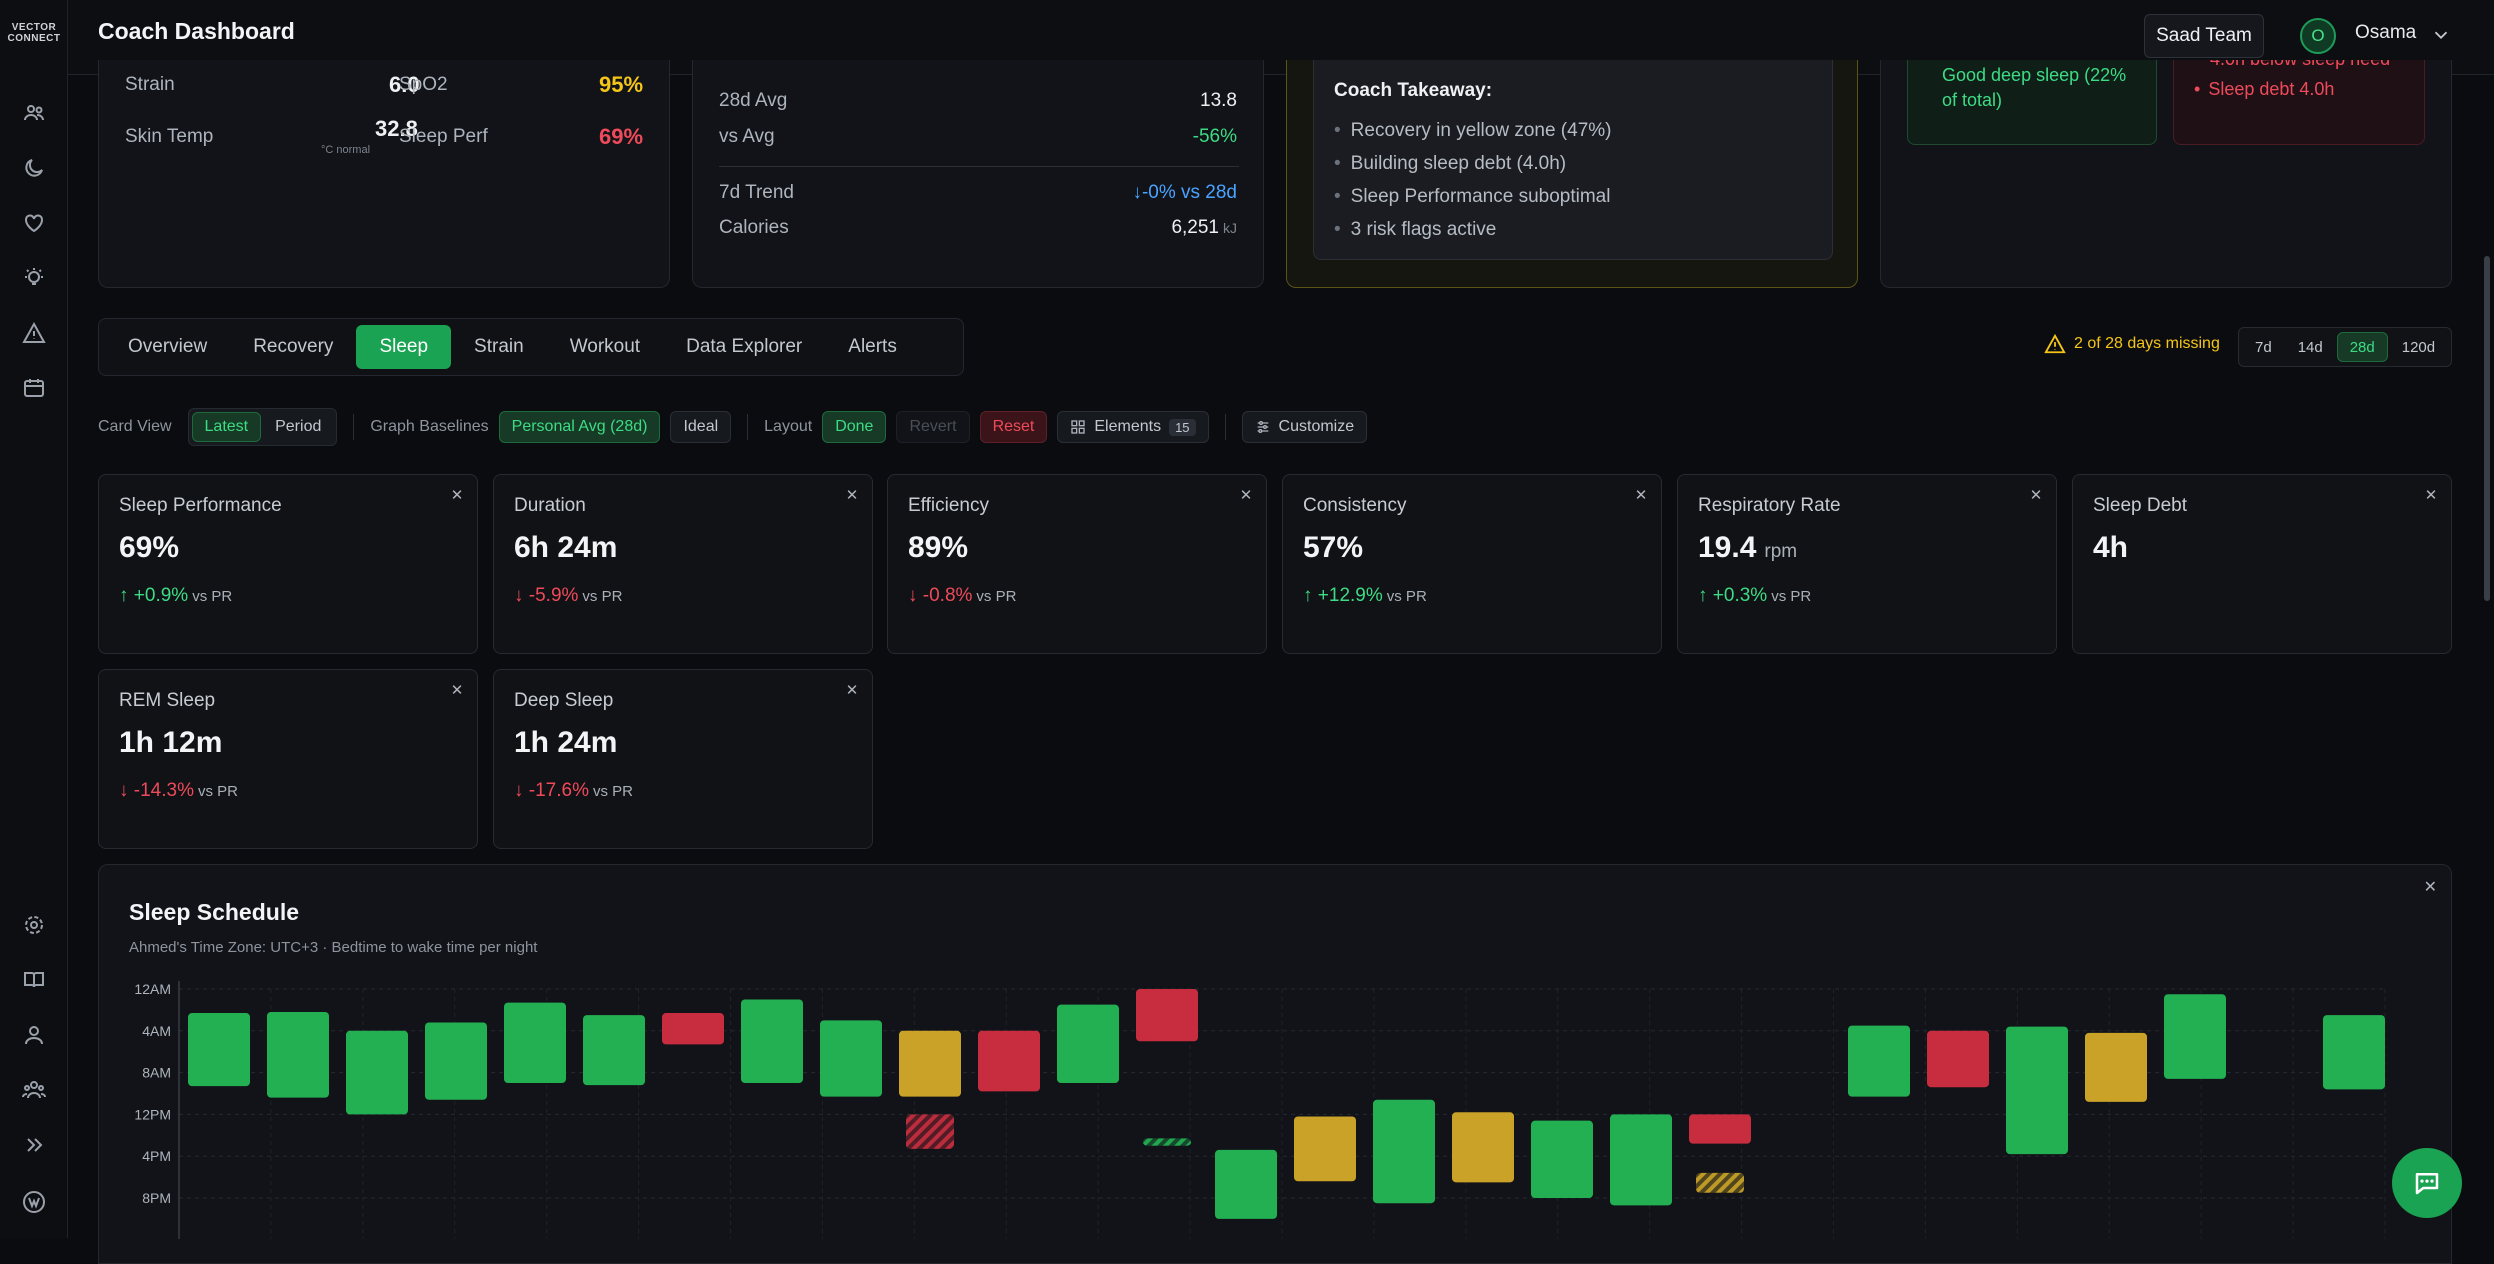  Describe the element at coordinates (2427, 1183) in the screenshot. I see `chat-button` at that location.